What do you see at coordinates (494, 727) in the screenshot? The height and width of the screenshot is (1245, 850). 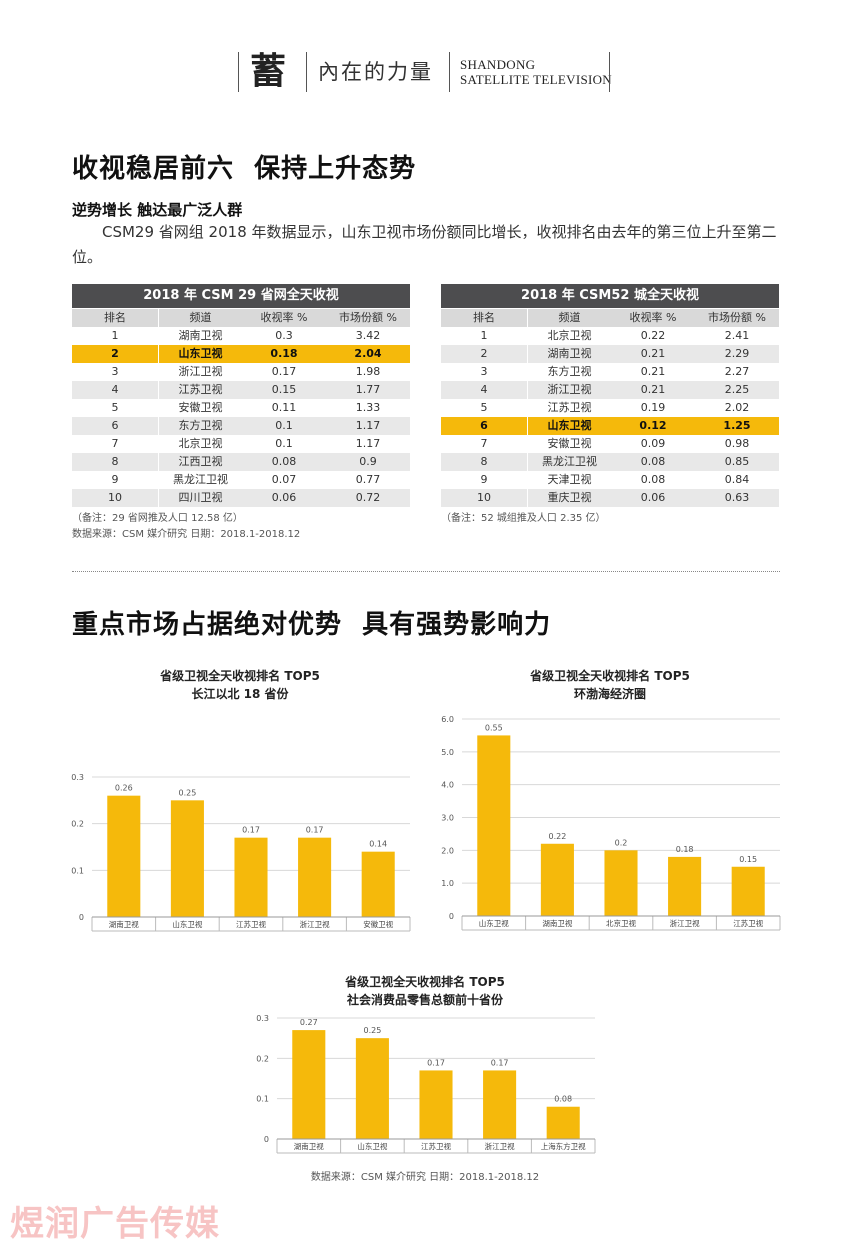 I see `data-label: 0.55` at bounding box center [494, 727].